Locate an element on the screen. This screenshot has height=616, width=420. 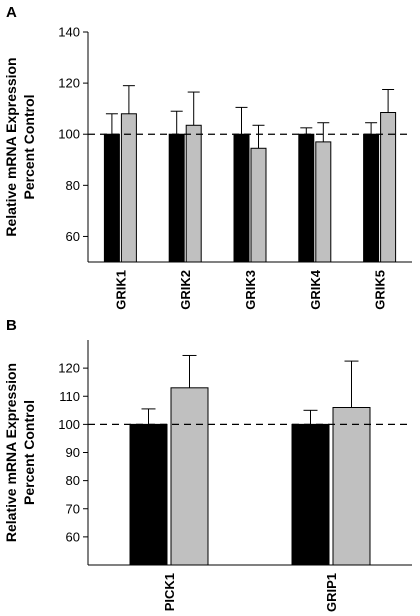
p1-y-tick-label: 80 is located at coordinates (73, 185).